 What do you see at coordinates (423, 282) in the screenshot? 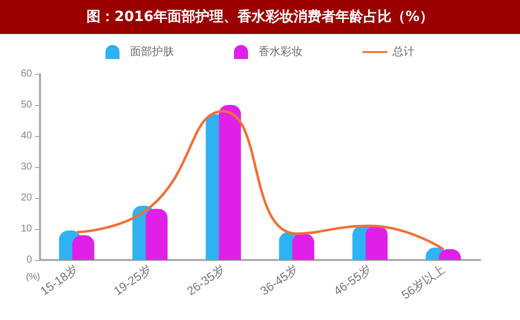
I see `x-tick-label: 56岁以上` at bounding box center [423, 282].